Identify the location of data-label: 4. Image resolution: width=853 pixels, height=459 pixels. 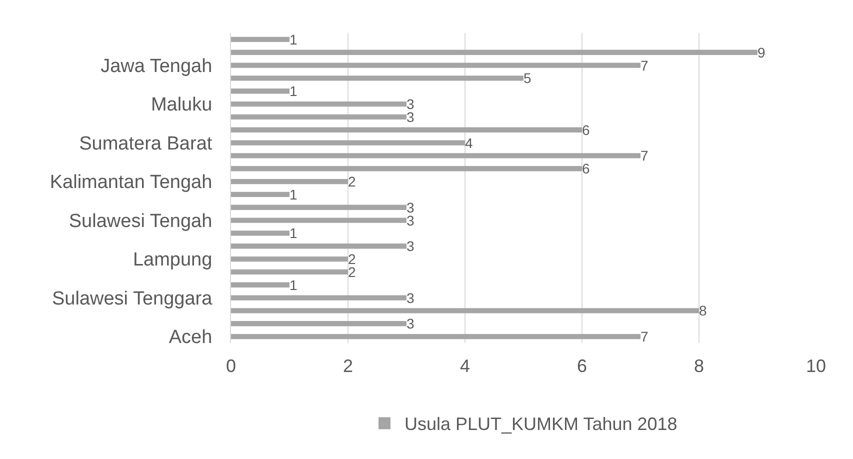
(469, 142).